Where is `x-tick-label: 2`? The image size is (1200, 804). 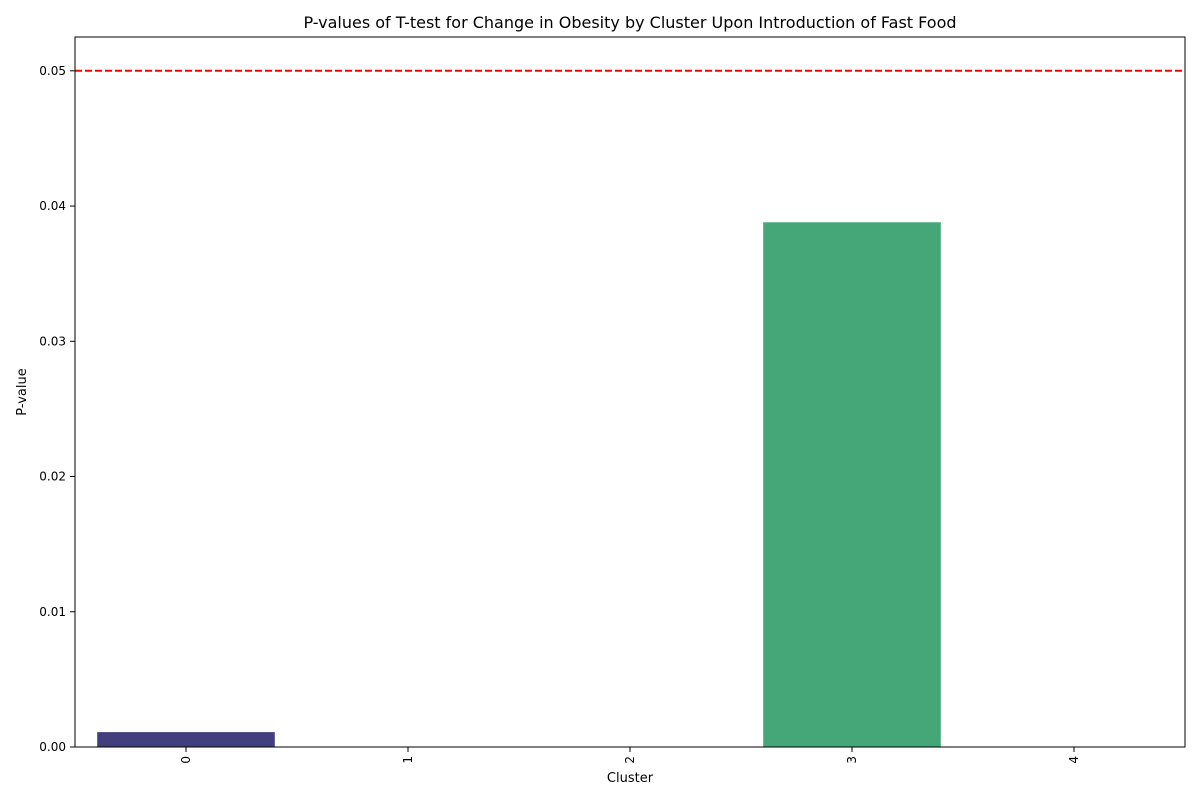
x-tick-label: 2 is located at coordinates (630, 760).